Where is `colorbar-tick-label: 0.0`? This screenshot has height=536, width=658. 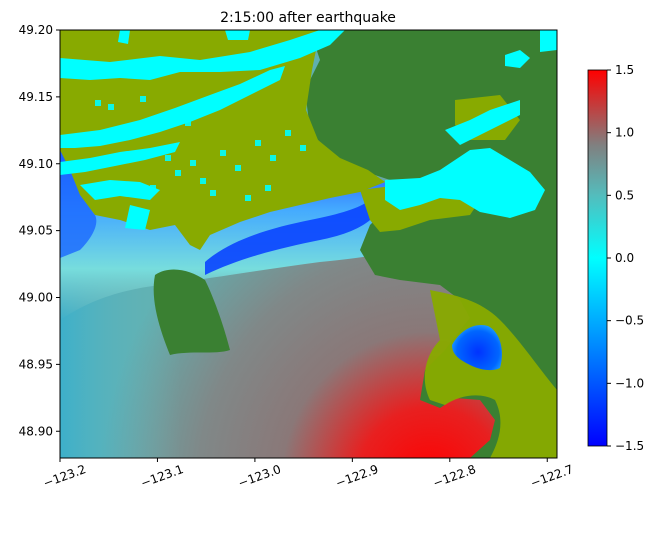 colorbar-tick-label: 0.0 is located at coordinates (624, 258).